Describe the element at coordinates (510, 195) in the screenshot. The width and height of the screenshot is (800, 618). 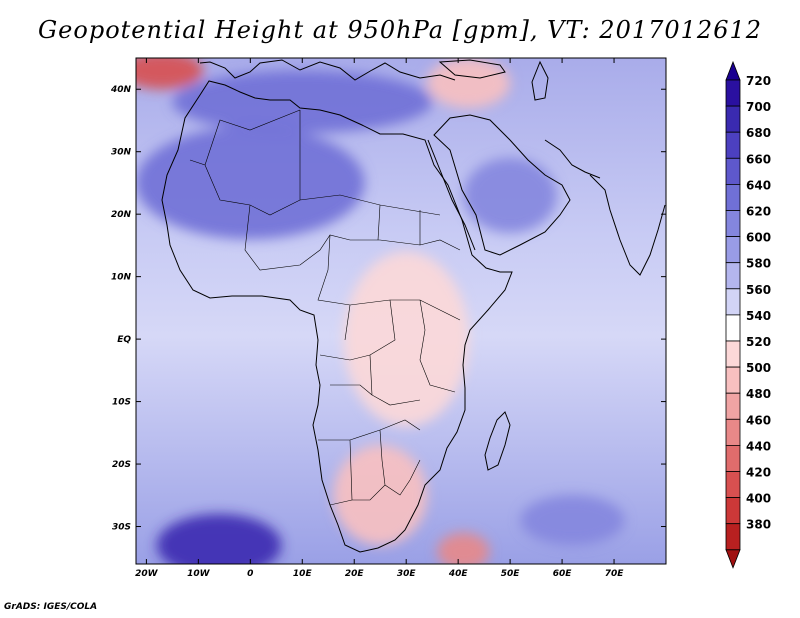
I see `field-arabia-high` at that location.